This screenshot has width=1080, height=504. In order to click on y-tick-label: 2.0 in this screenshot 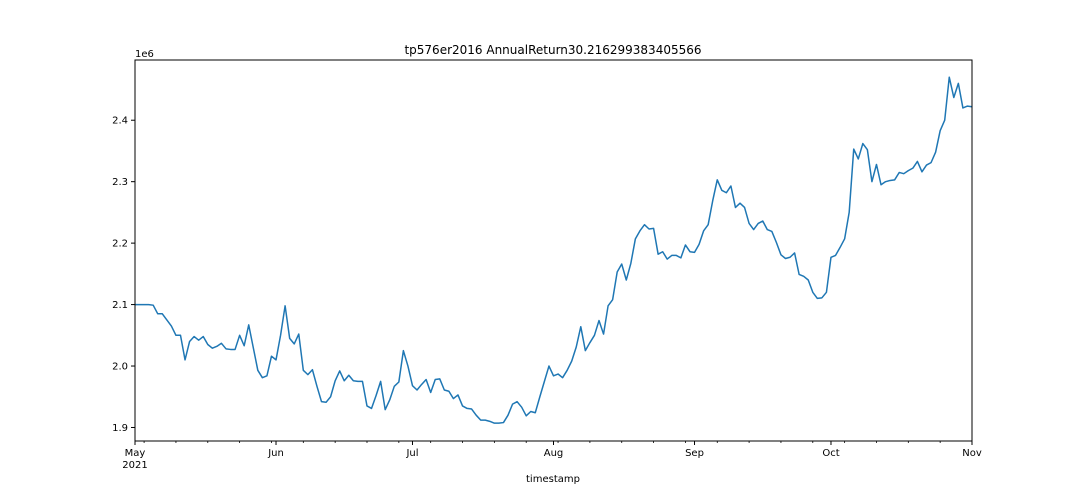, I will do `click(120, 367)`.